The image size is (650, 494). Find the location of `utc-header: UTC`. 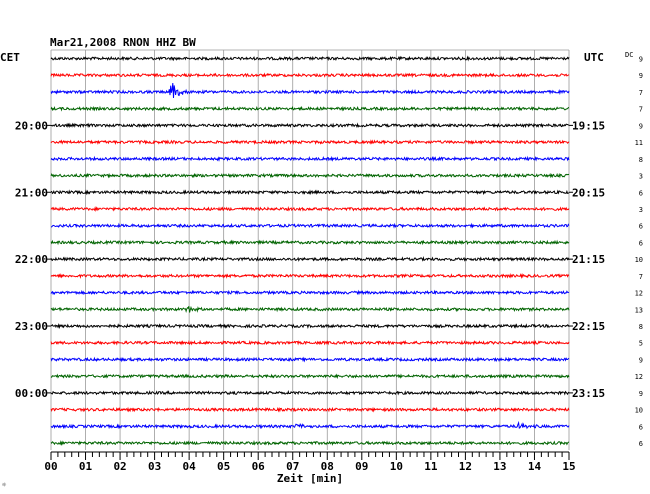

utc-header: UTC is located at coordinates (594, 57).